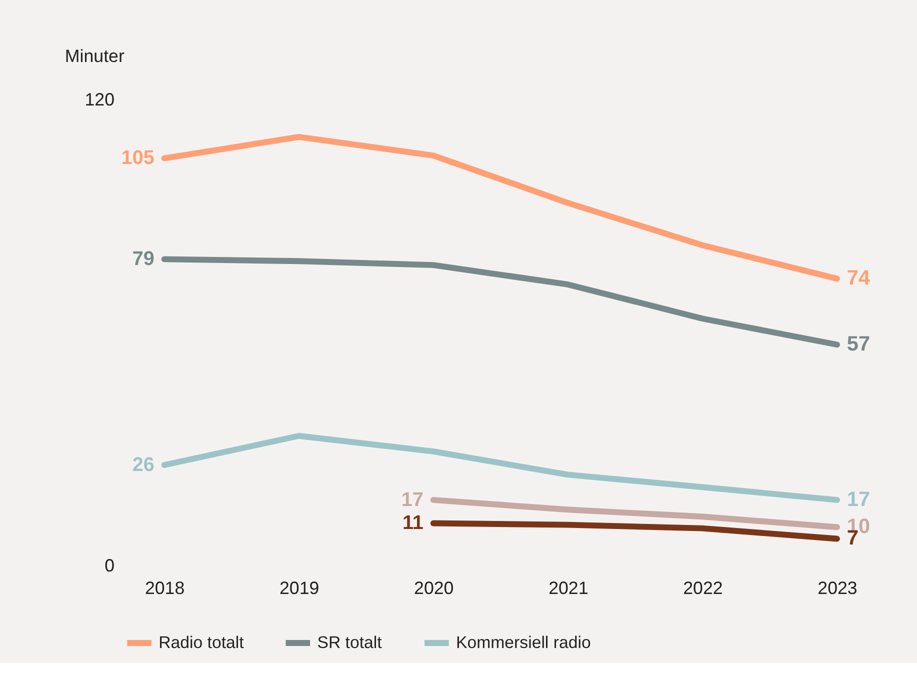 This screenshot has height=691, width=917. What do you see at coordinates (143, 259) in the screenshot?
I see `data-label: 79` at bounding box center [143, 259].